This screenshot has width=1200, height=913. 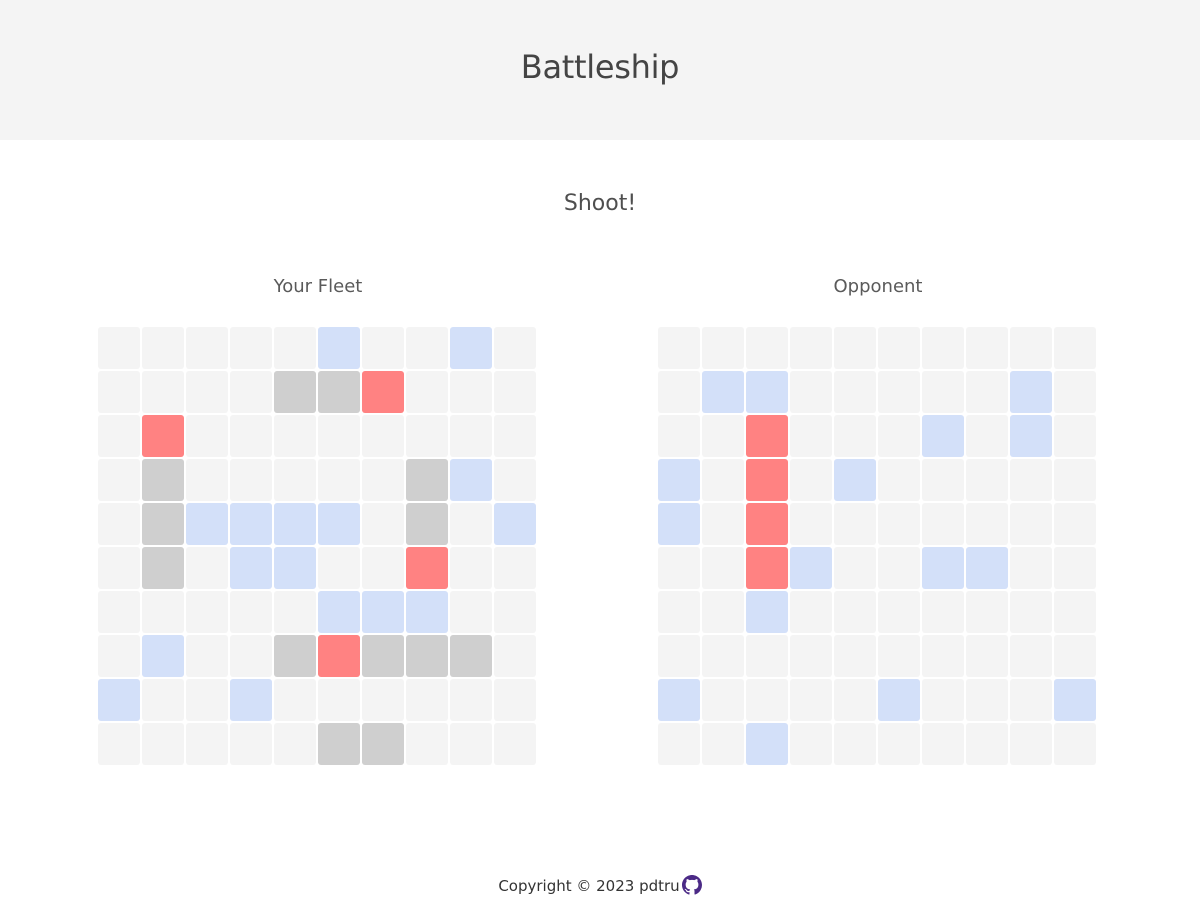 I want to click on game-status: Shoot!, so click(x=600, y=203).